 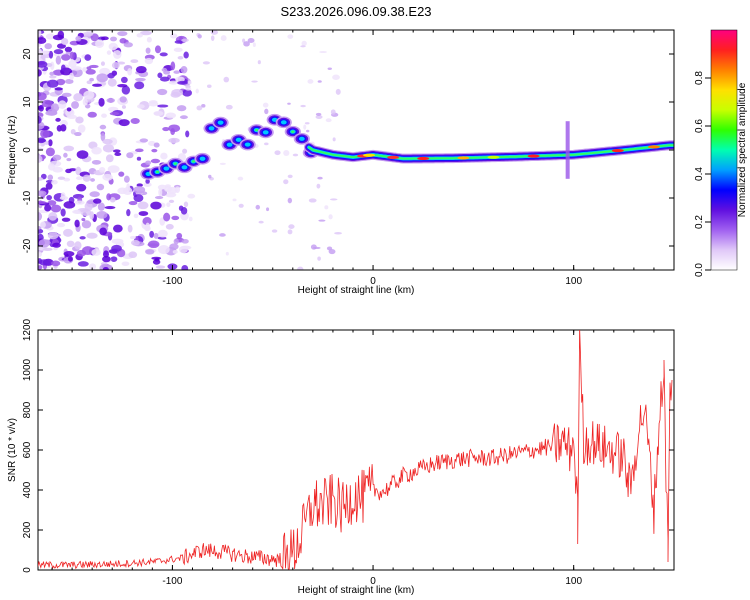 What do you see at coordinates (373, 581) in the screenshot?
I see `snr-xtick-label: 0` at bounding box center [373, 581].